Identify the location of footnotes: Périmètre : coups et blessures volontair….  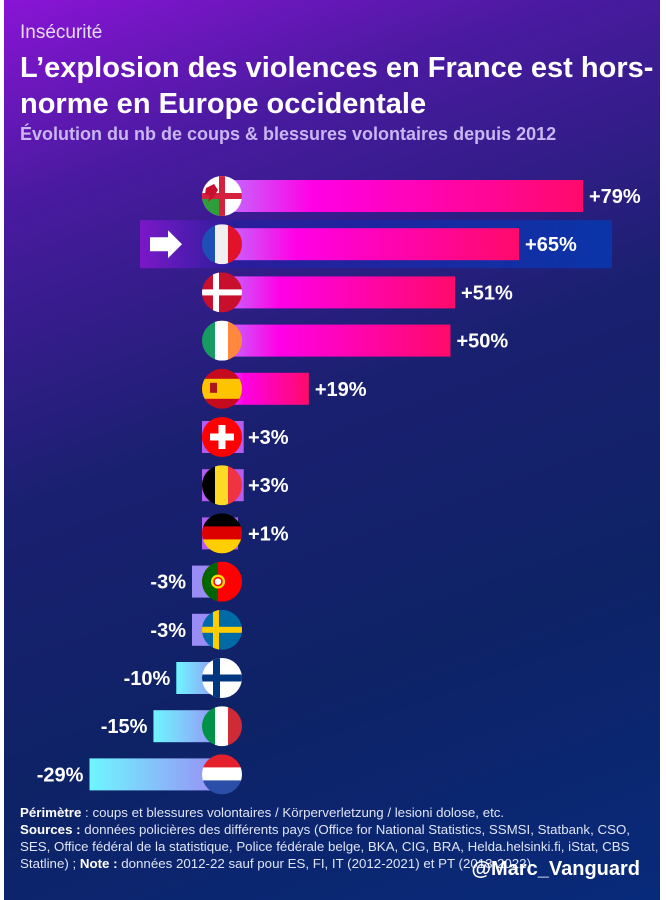
(330, 838).